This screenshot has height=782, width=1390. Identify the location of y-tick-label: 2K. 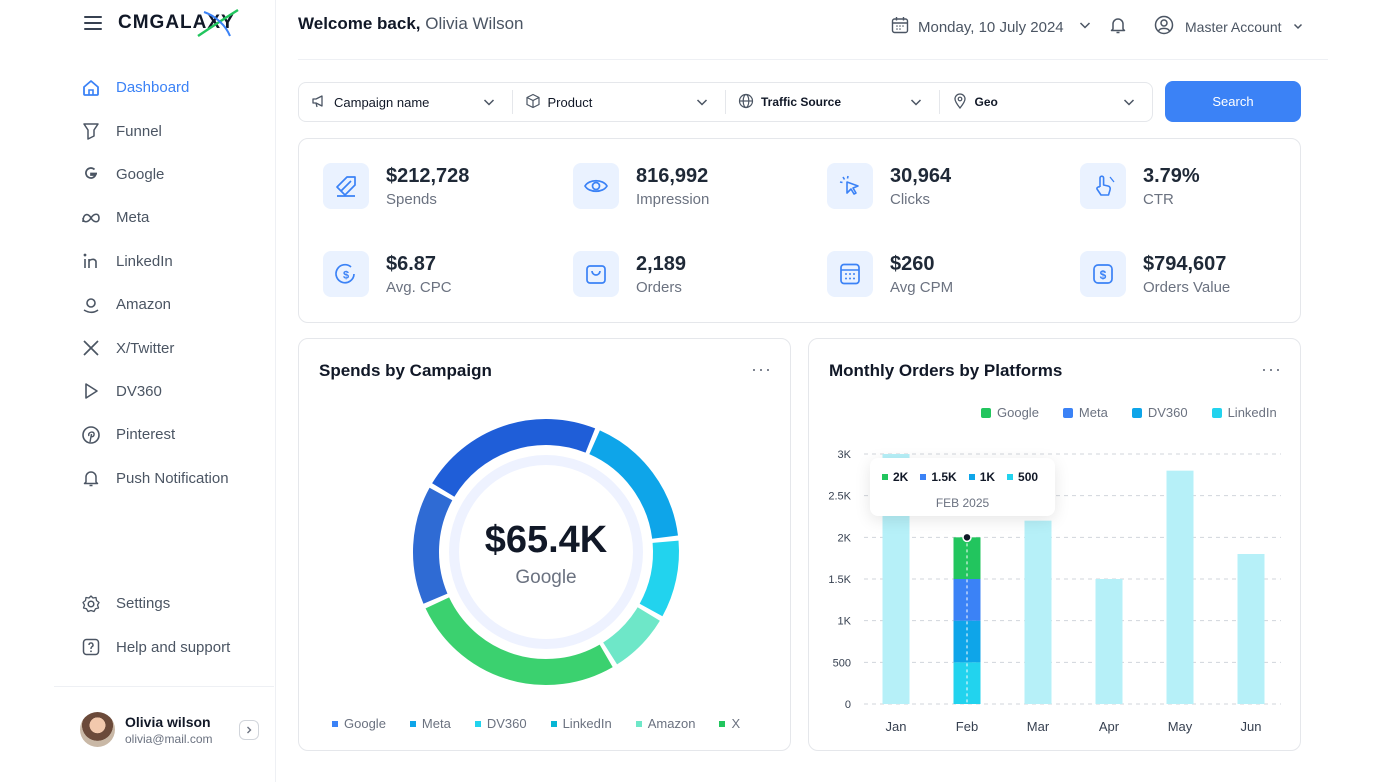
(845, 538).